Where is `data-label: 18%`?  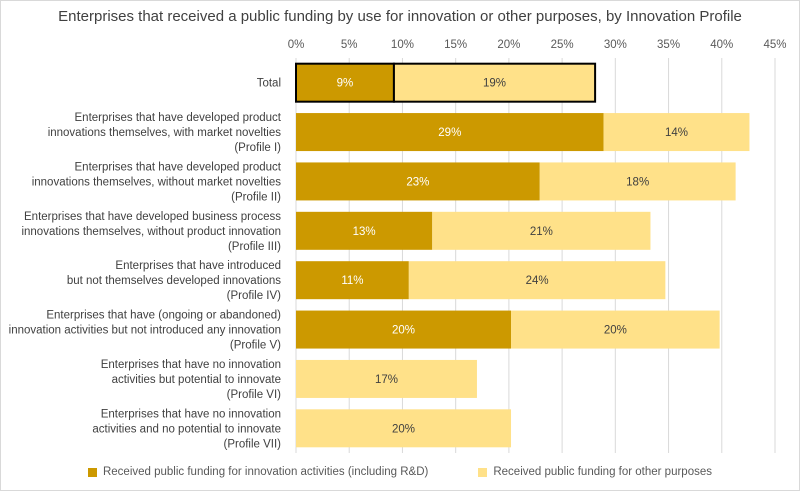
data-label: 18% is located at coordinates (637, 182).